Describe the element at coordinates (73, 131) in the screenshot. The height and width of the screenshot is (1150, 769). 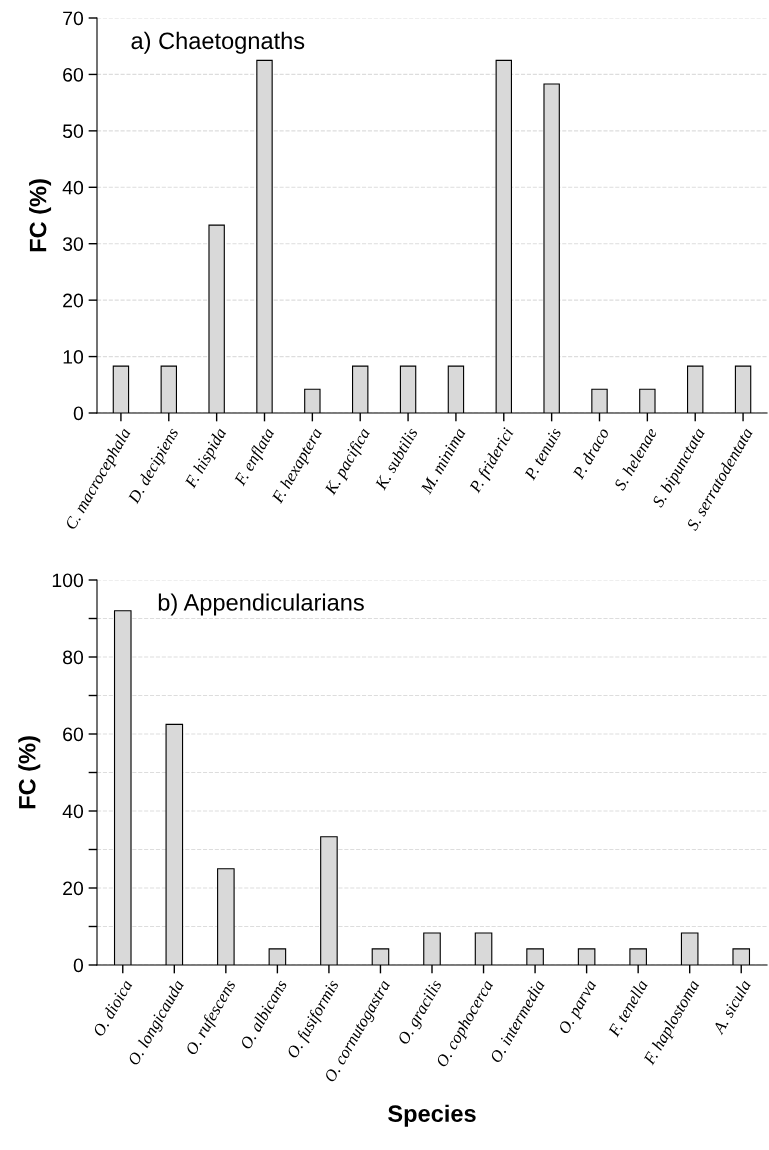
I see `y-tick-label: 50` at that location.